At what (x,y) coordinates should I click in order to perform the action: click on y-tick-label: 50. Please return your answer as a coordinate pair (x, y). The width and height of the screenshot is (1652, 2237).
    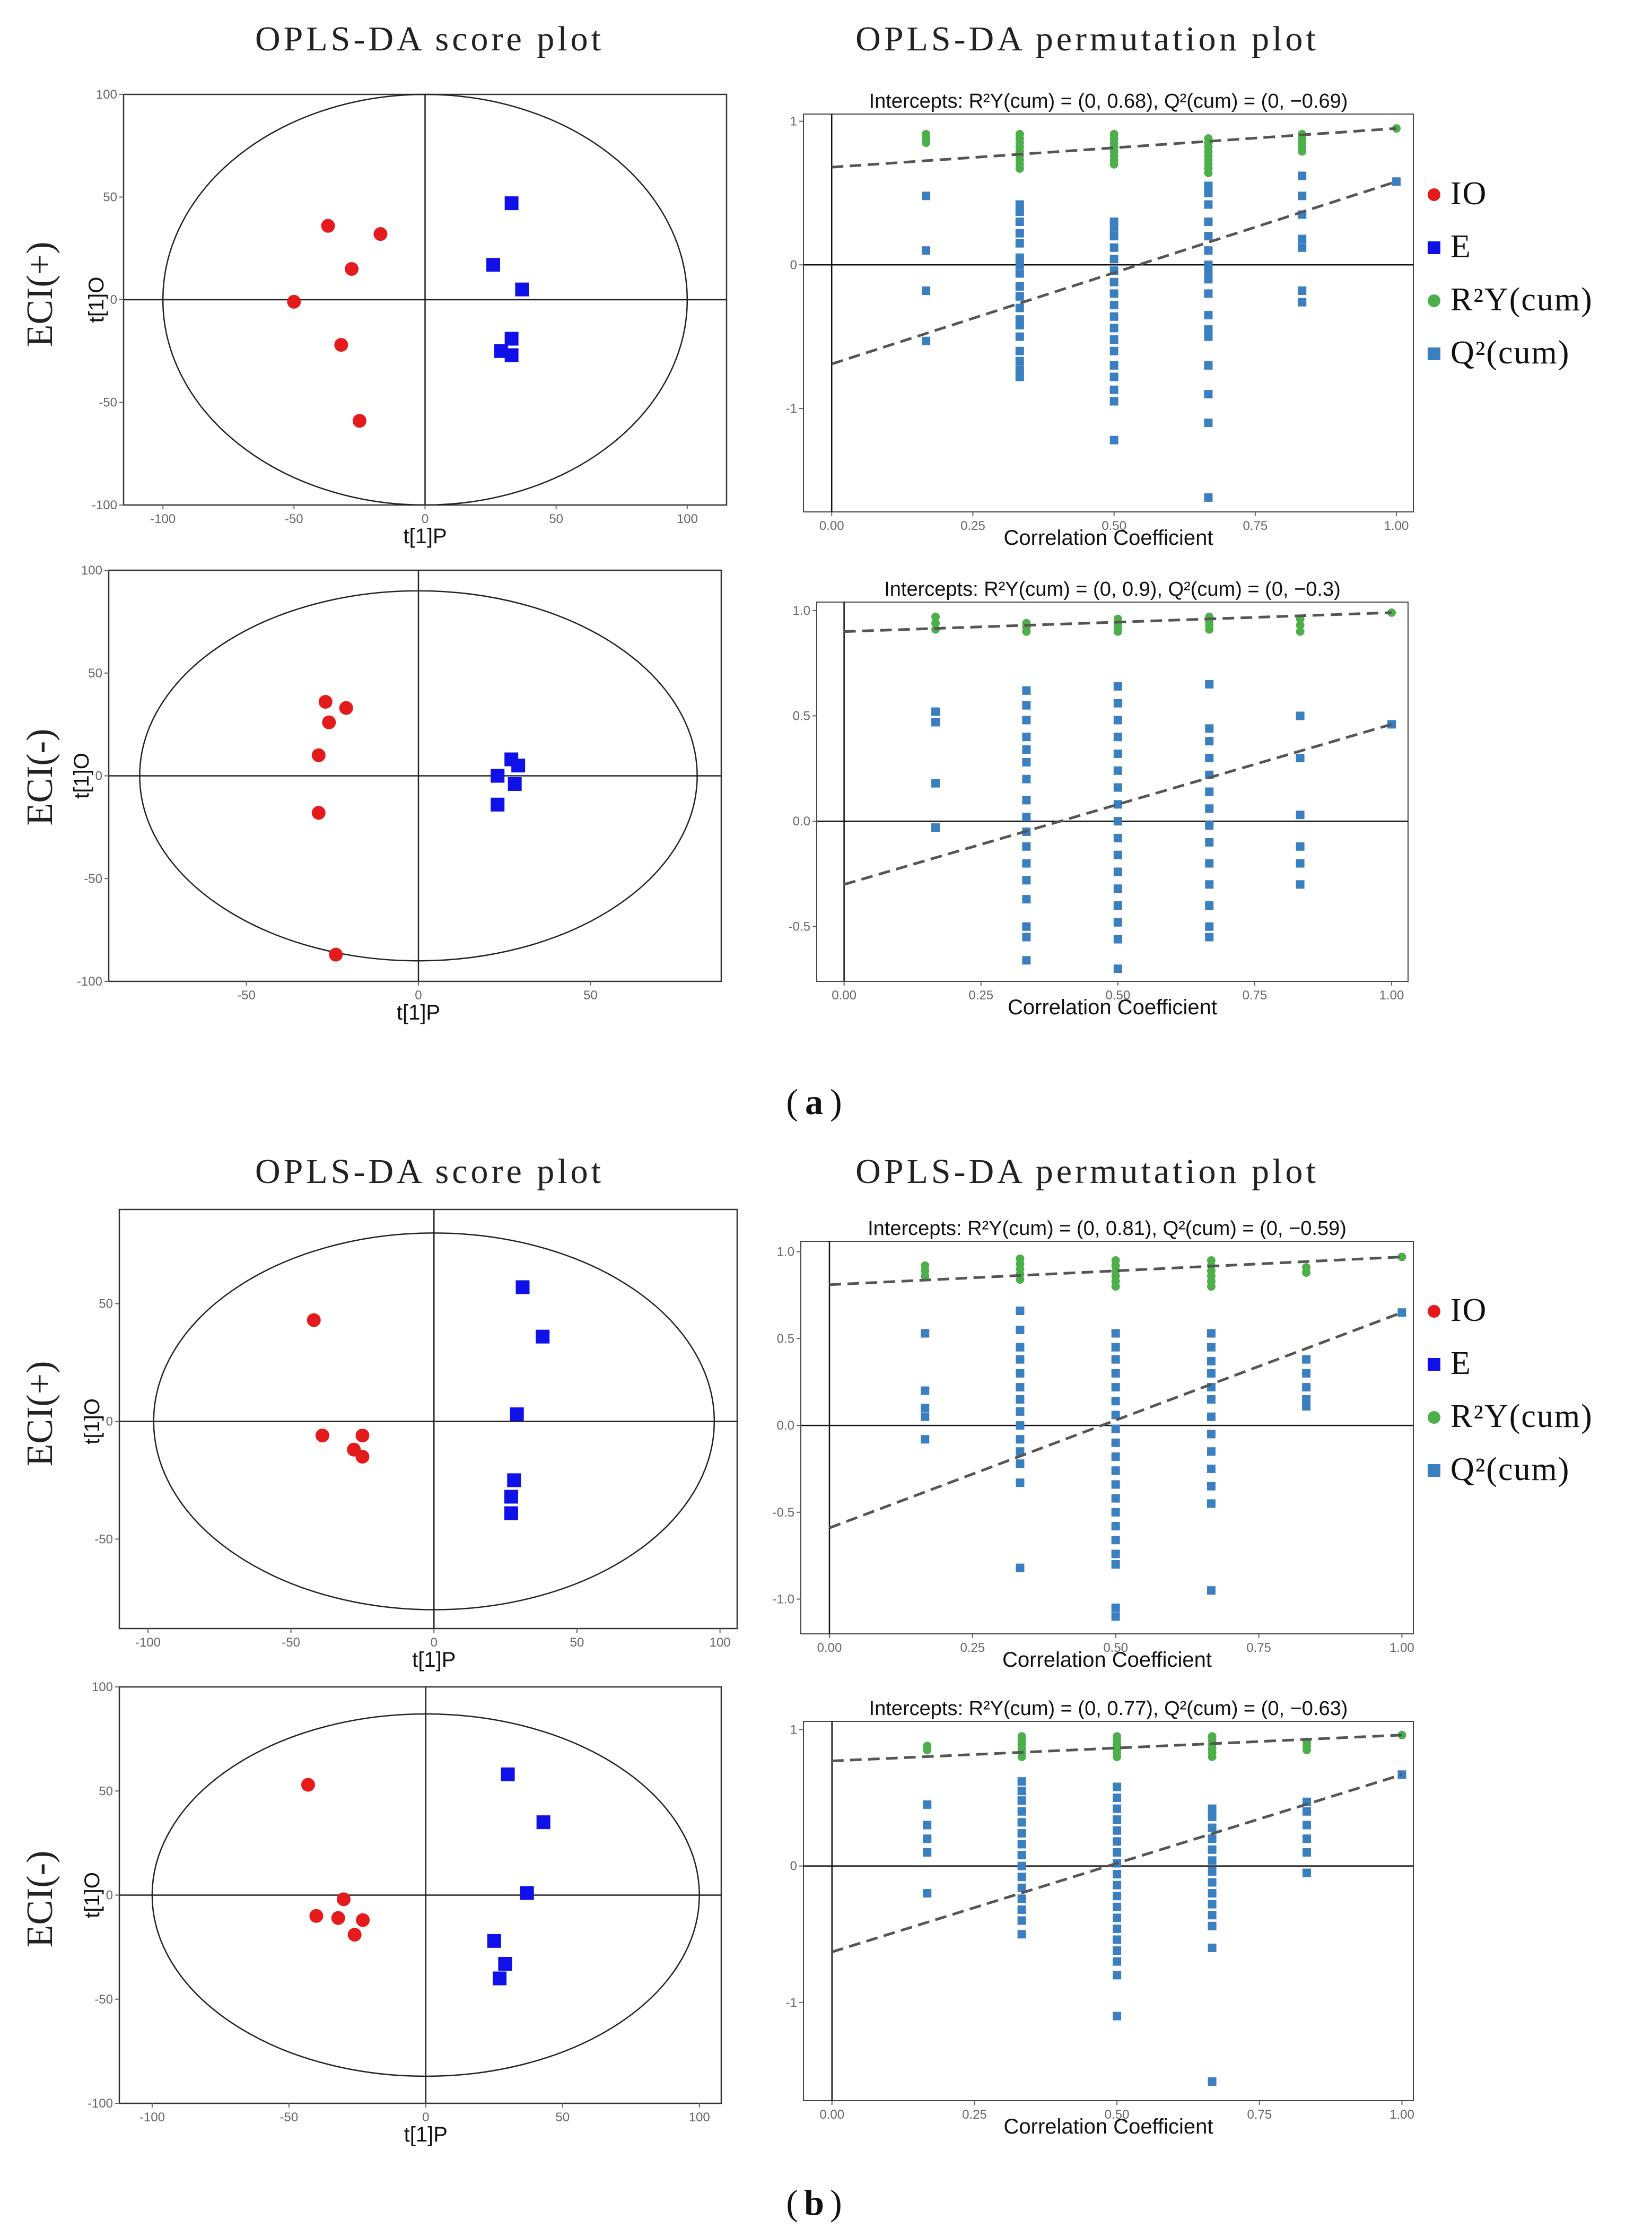
    Looking at the image, I should click on (95, 673).